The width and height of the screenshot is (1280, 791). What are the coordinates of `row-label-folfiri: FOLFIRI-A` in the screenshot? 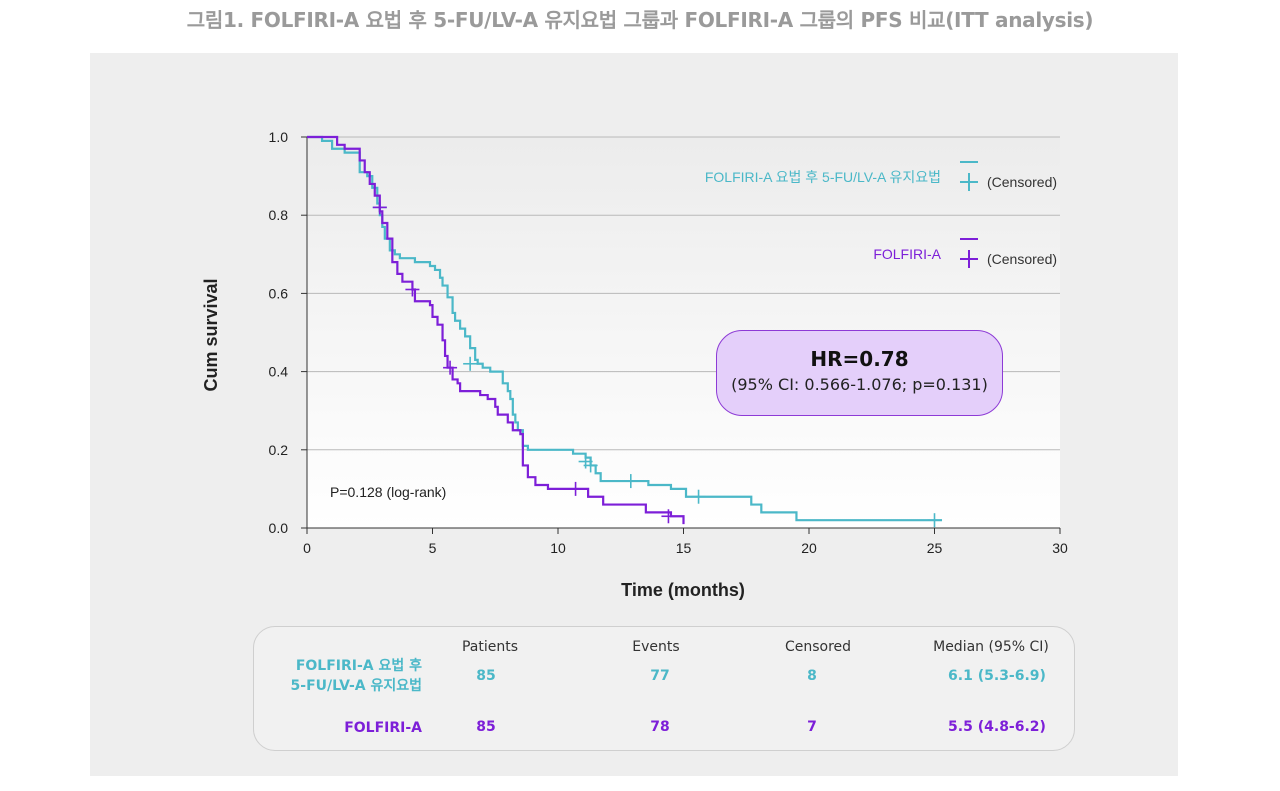 It's located at (383, 728).